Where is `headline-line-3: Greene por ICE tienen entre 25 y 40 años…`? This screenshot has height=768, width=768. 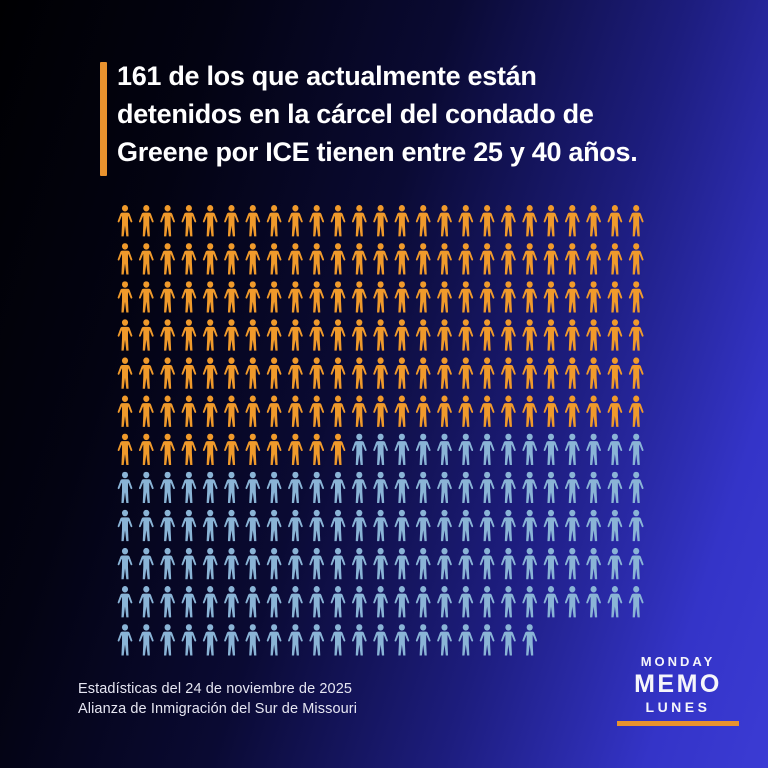 headline-line-3: Greene por ICE tienen entre 25 y 40 años… is located at coordinates (377, 152).